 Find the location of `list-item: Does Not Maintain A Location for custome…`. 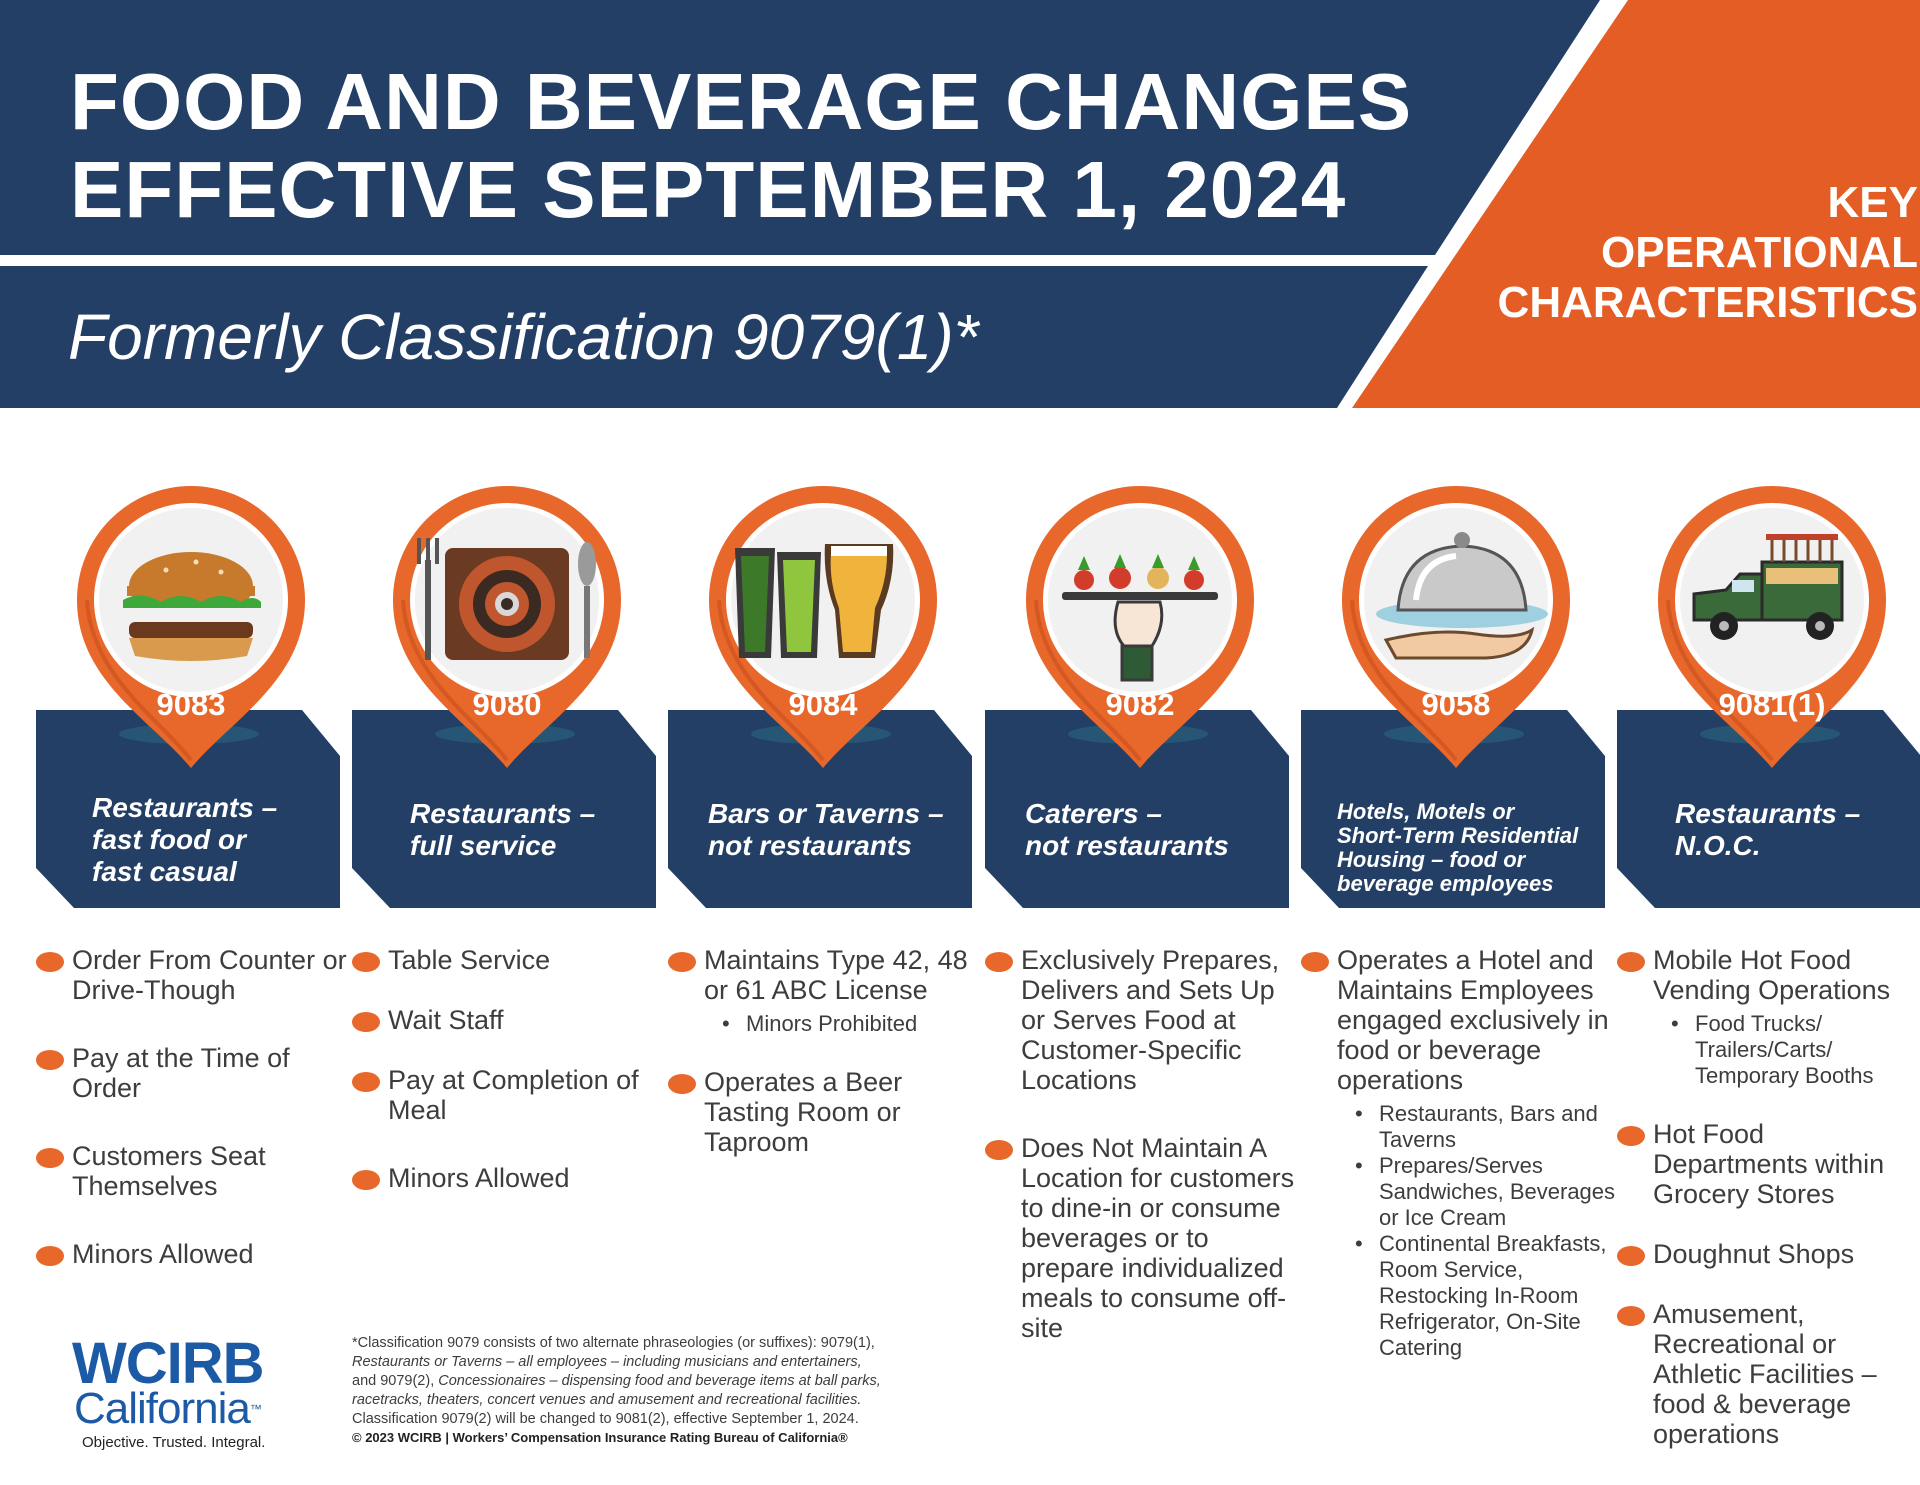

list-item: Does Not Maintain A Location for custome… is located at coordinates (1141, 1238).